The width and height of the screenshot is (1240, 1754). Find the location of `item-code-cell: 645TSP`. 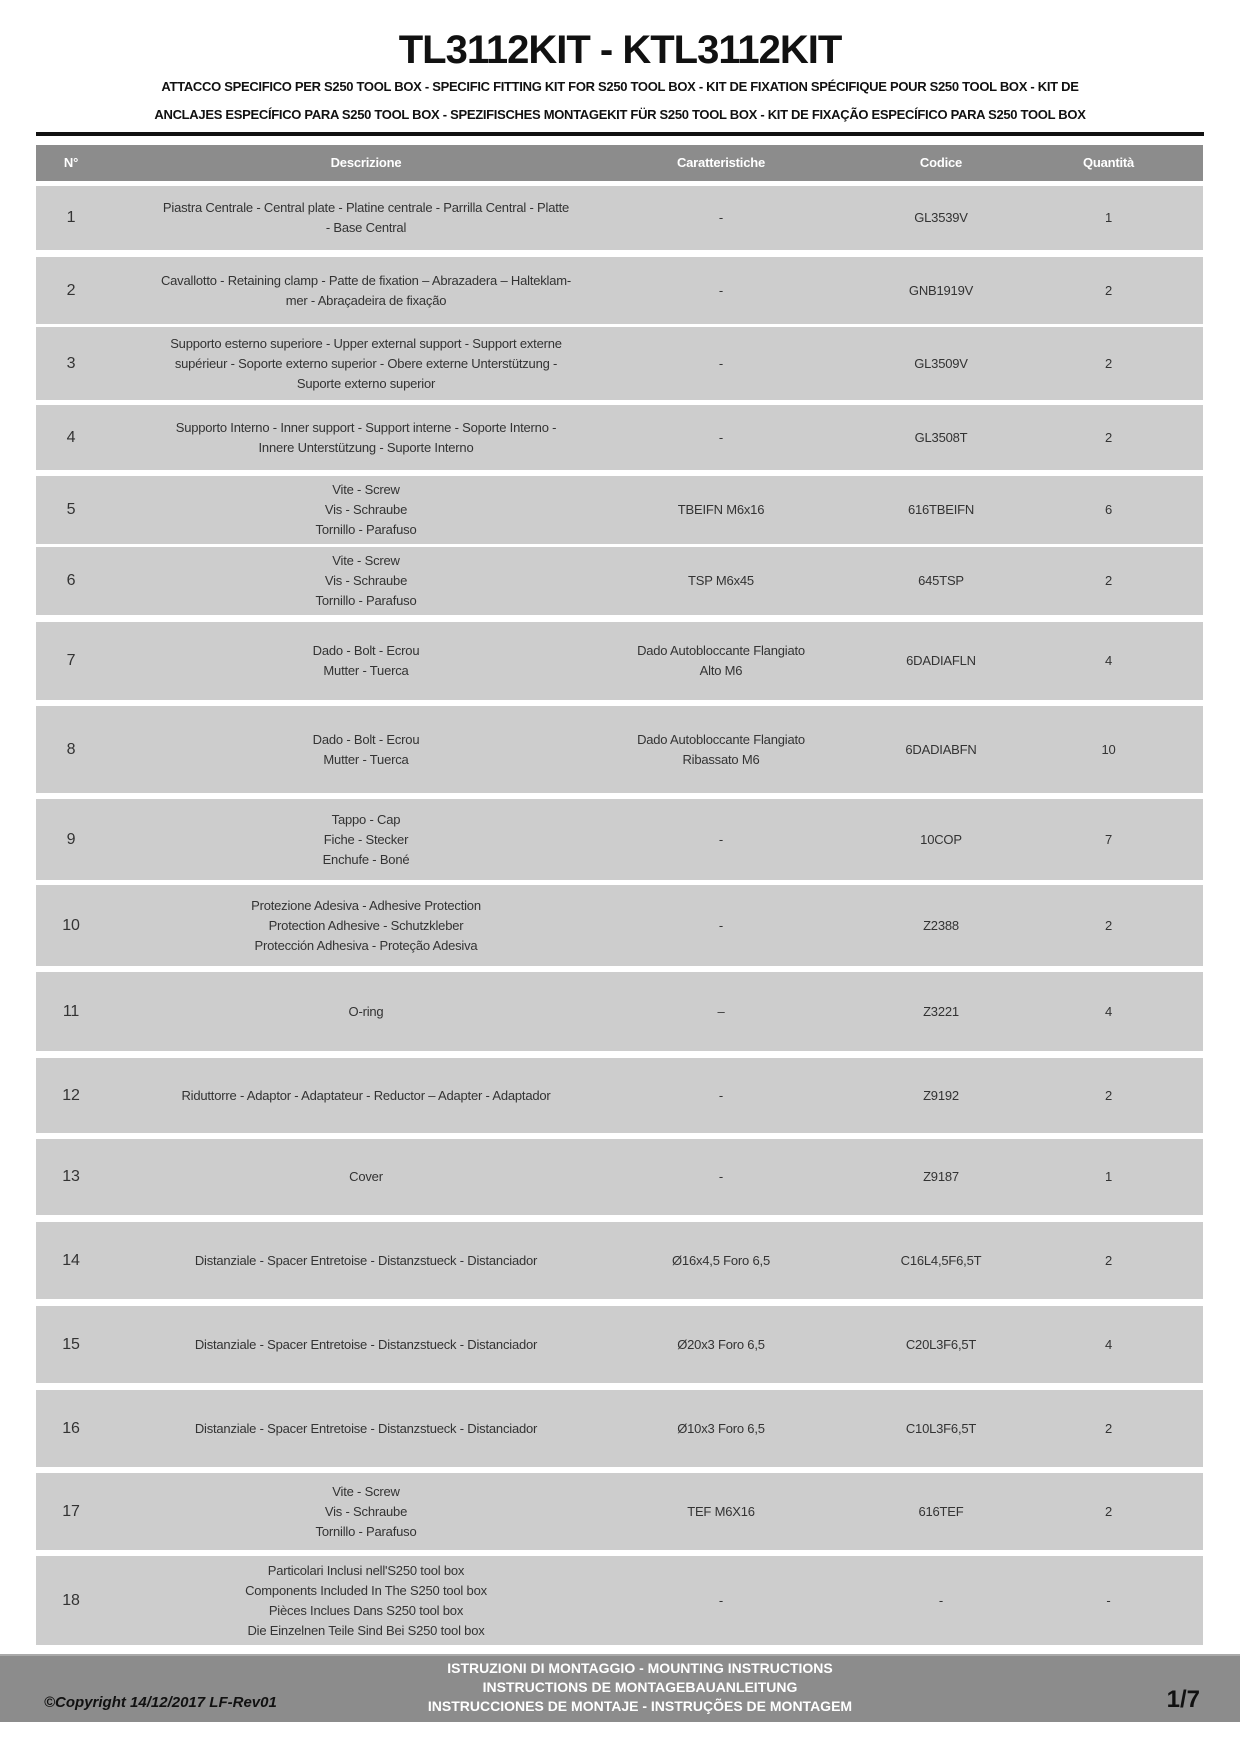

item-code-cell: 645TSP is located at coordinates (941, 581).